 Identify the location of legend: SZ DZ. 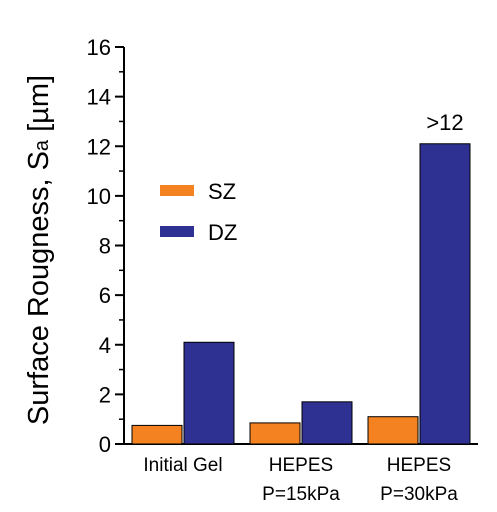
(198, 212).